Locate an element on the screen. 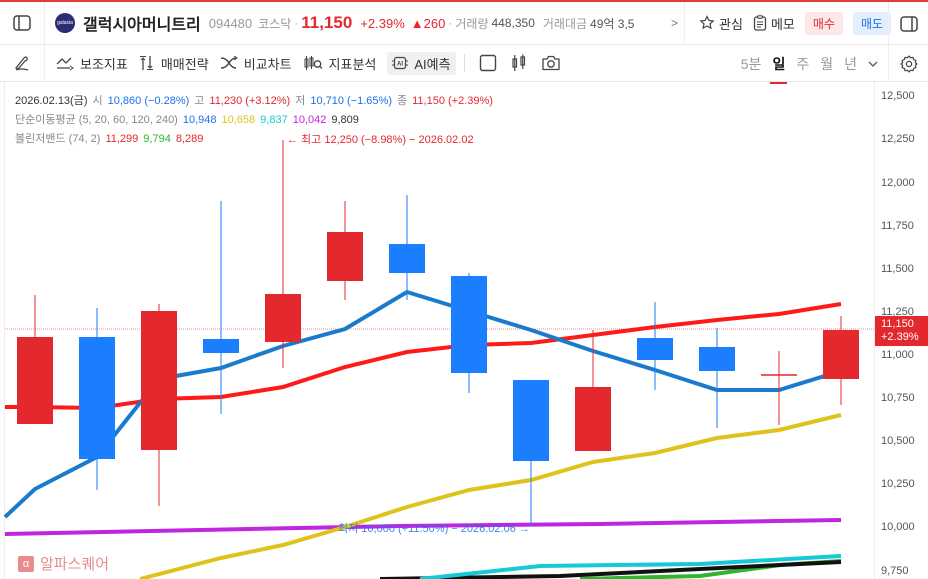  volume-label: 거래량 is located at coordinates (472, 23).